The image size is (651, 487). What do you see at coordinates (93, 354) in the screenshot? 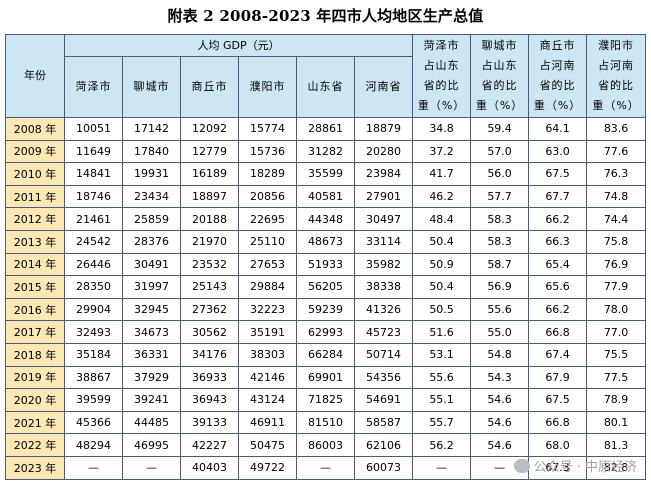
I see `value-cell: 35184` at bounding box center [93, 354].